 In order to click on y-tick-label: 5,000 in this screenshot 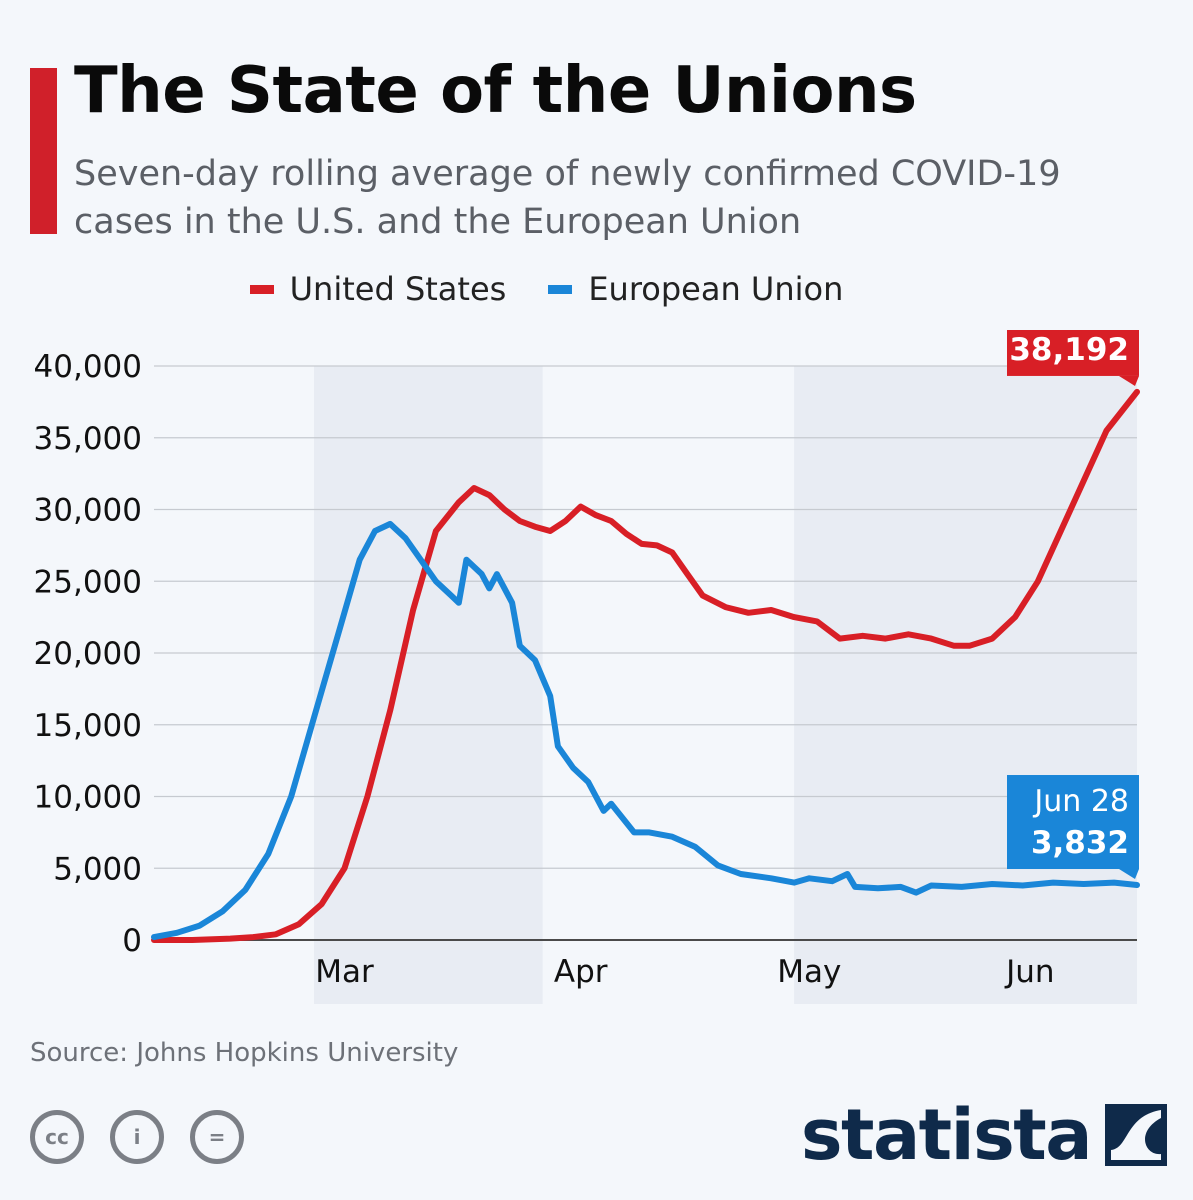, I will do `click(97, 869)`.